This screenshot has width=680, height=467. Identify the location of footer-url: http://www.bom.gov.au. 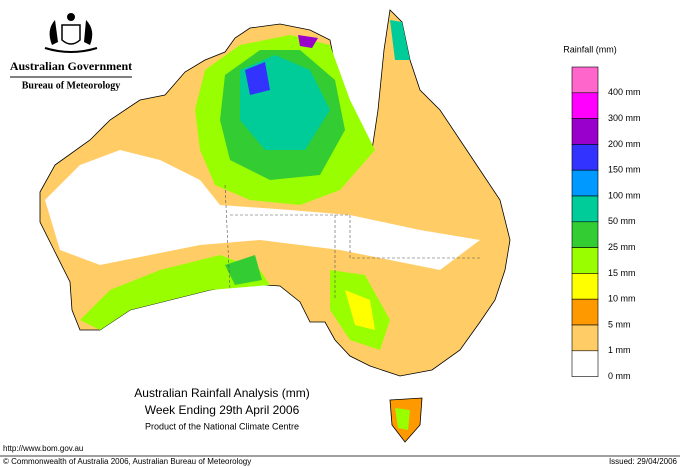
(43, 448).